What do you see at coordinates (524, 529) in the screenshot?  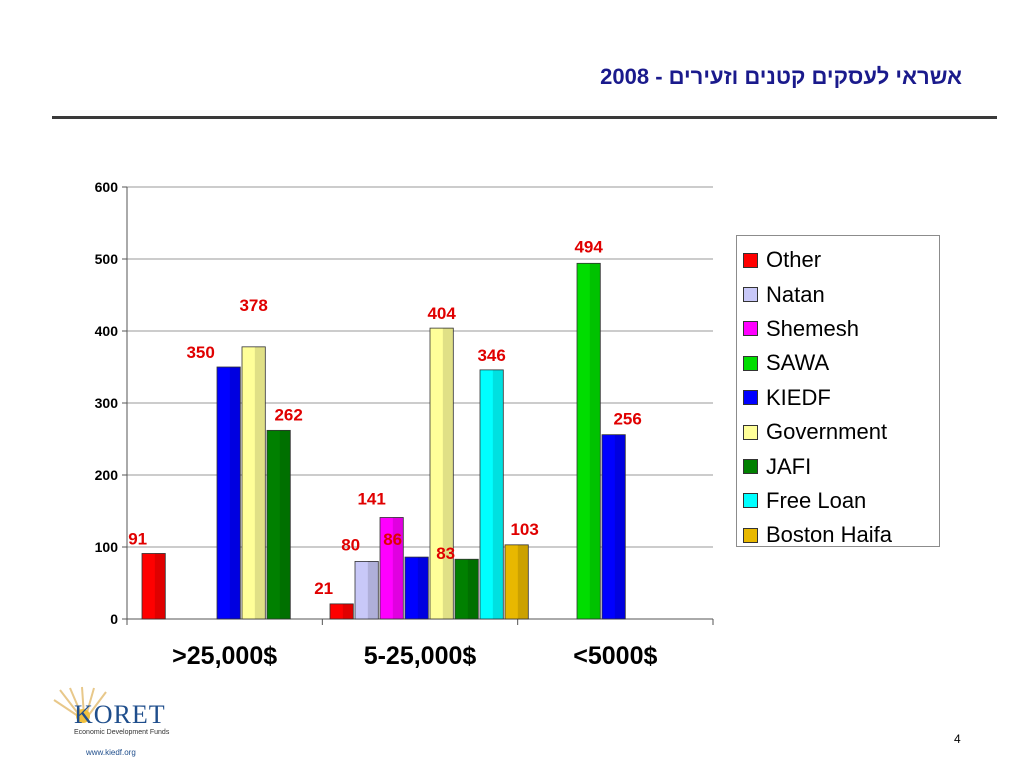 I see `data-label: 103` at bounding box center [524, 529].